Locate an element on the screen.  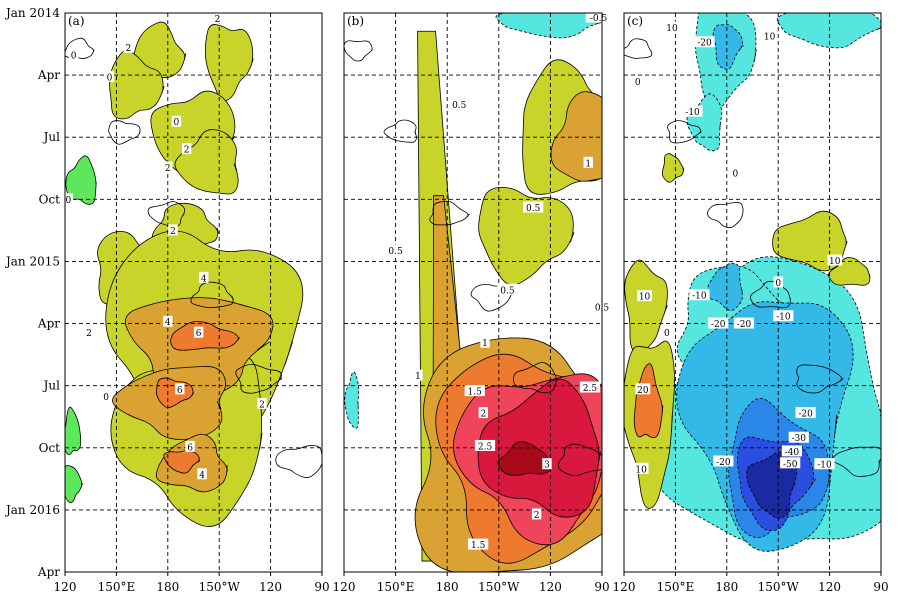
contour-label: 3 is located at coordinates (547, 466).